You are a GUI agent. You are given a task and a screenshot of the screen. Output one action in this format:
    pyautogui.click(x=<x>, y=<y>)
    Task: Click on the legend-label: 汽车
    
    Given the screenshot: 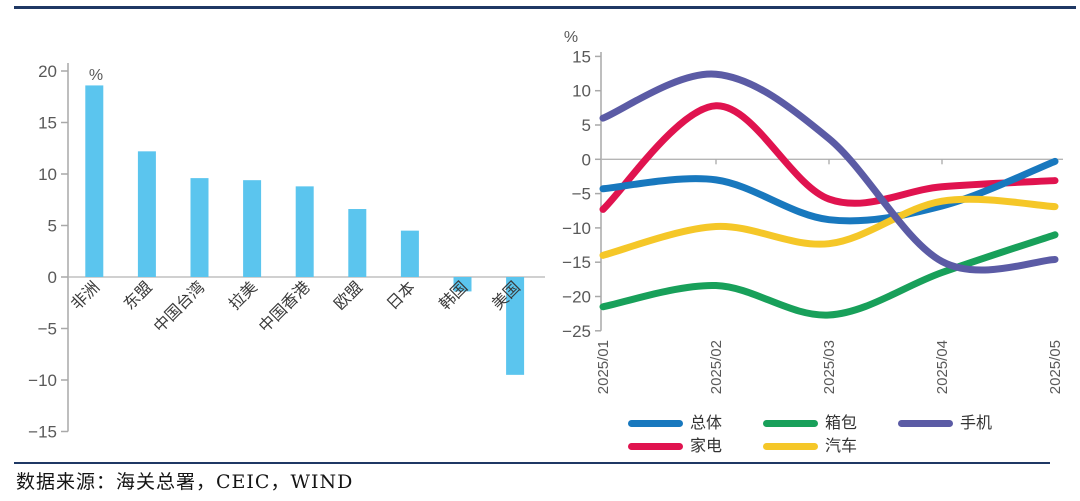 What is the action you would take?
    pyautogui.click(x=841, y=445)
    